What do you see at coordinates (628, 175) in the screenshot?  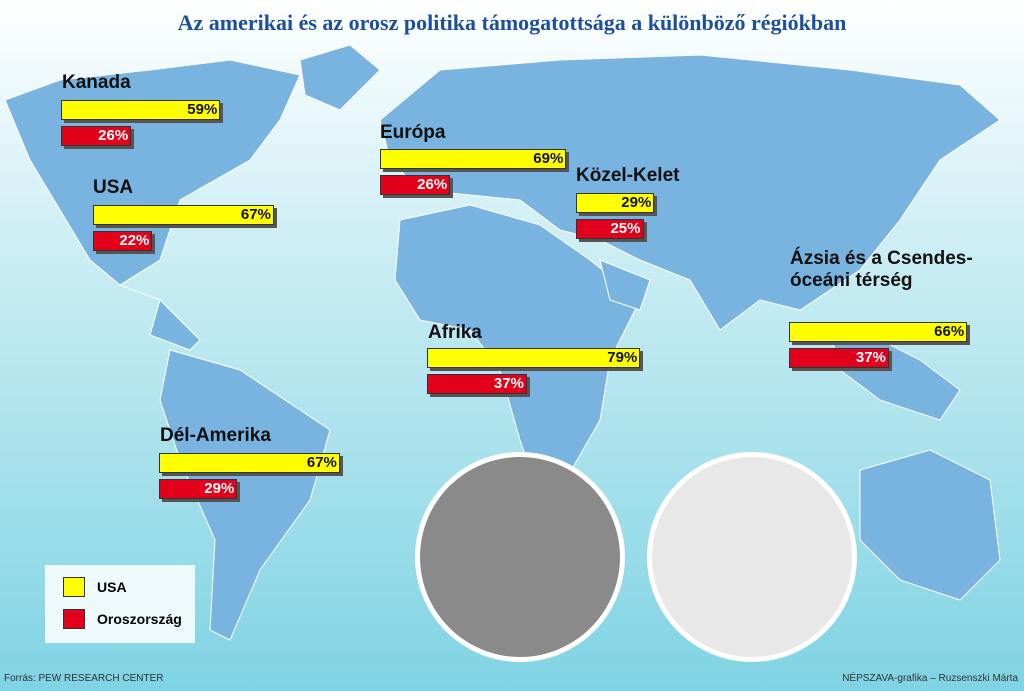 I see `region-label: Közel-Kelet` at bounding box center [628, 175].